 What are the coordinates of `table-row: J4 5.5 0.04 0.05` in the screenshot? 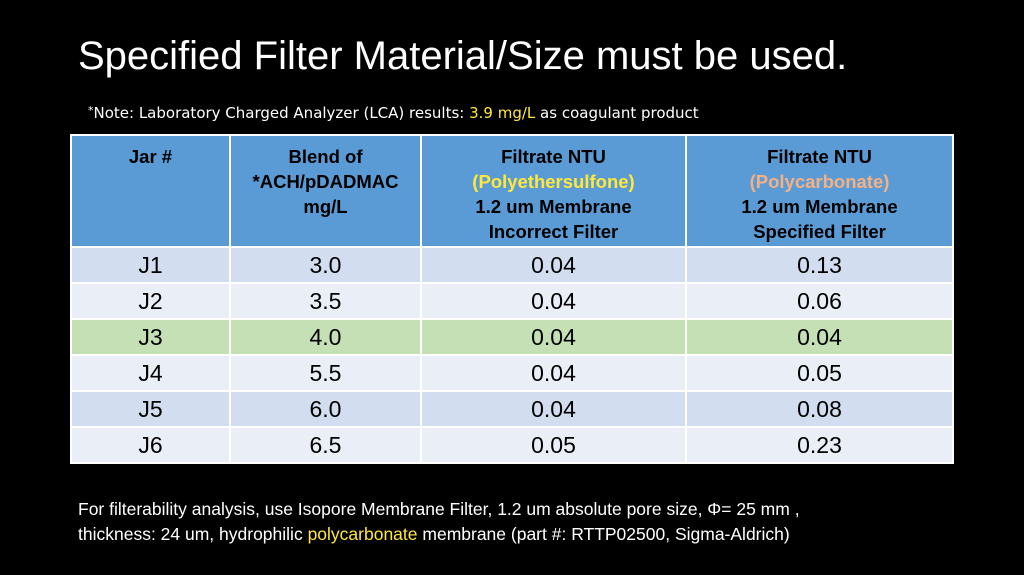 It's located at (512, 373).